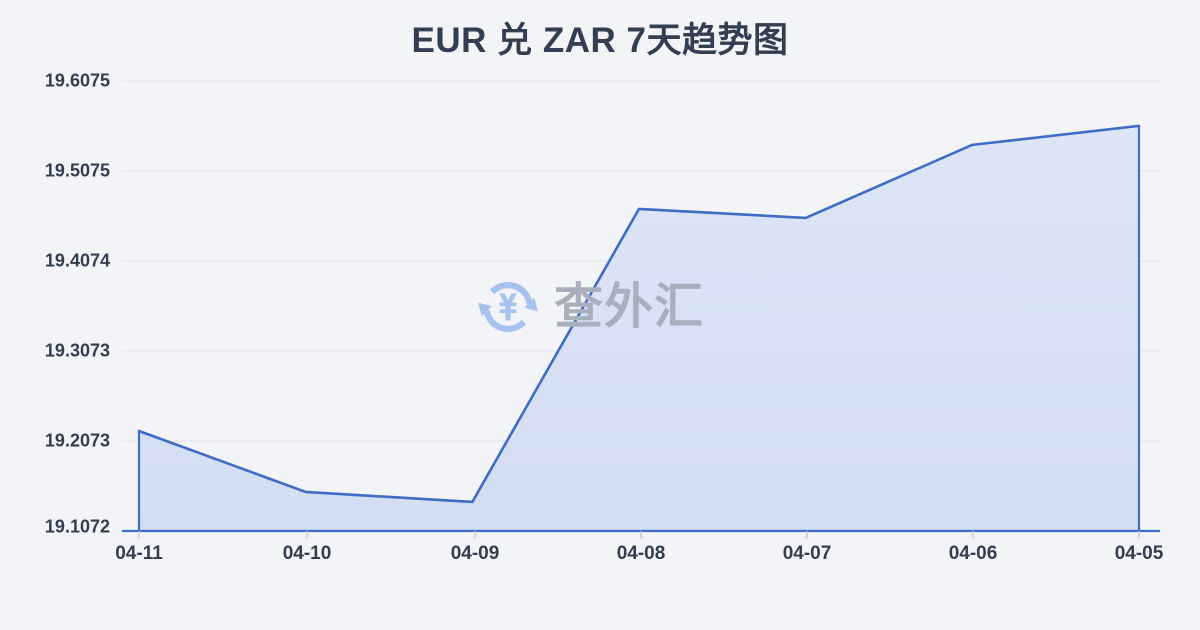 Image resolution: width=1200 pixels, height=630 pixels. I want to click on x-tick-label: 04-07, so click(807, 553).